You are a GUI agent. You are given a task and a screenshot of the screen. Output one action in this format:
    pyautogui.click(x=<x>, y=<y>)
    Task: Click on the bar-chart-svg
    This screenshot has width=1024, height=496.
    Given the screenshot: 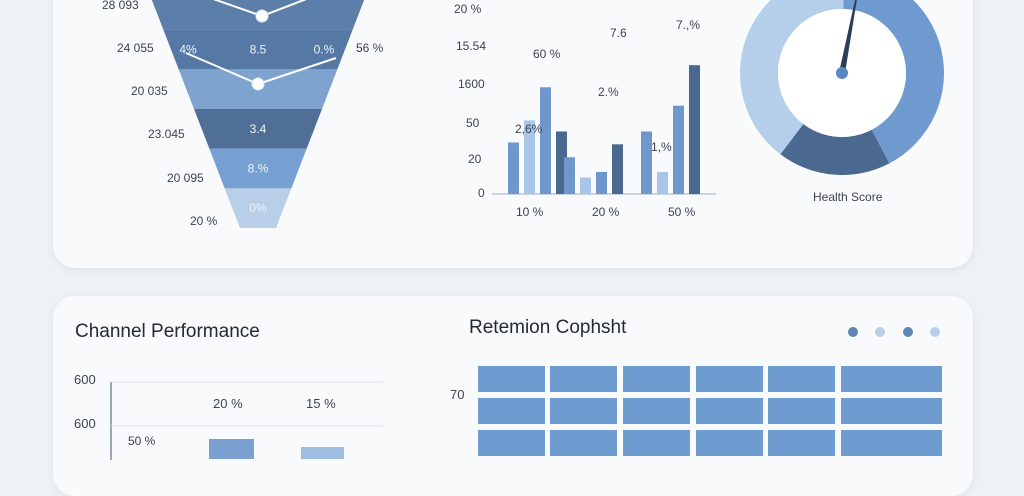 What is the action you would take?
    pyautogui.click(x=604, y=130)
    